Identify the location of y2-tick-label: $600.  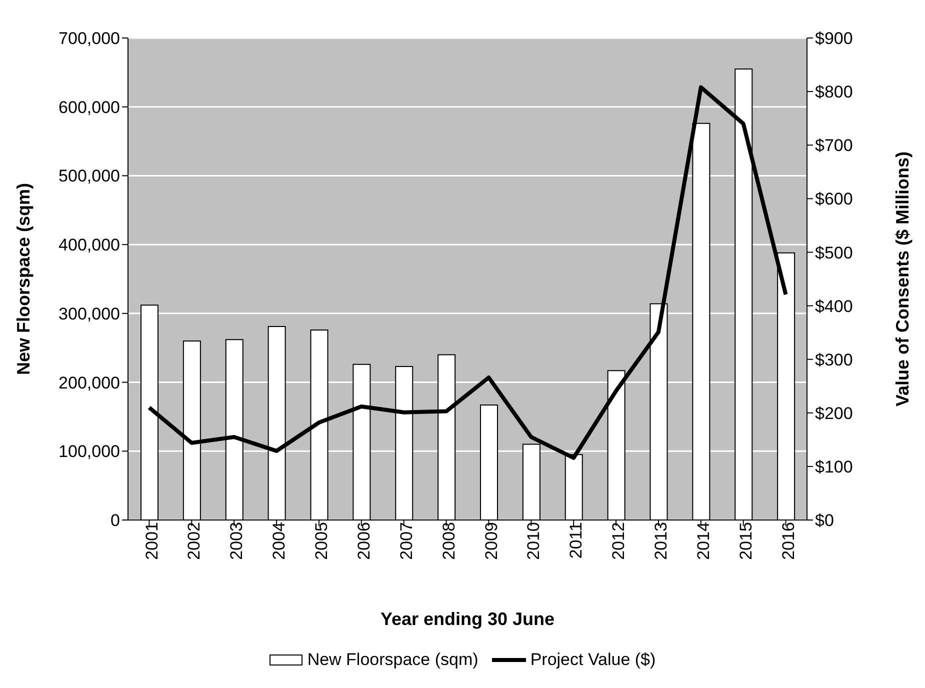
(834, 199).